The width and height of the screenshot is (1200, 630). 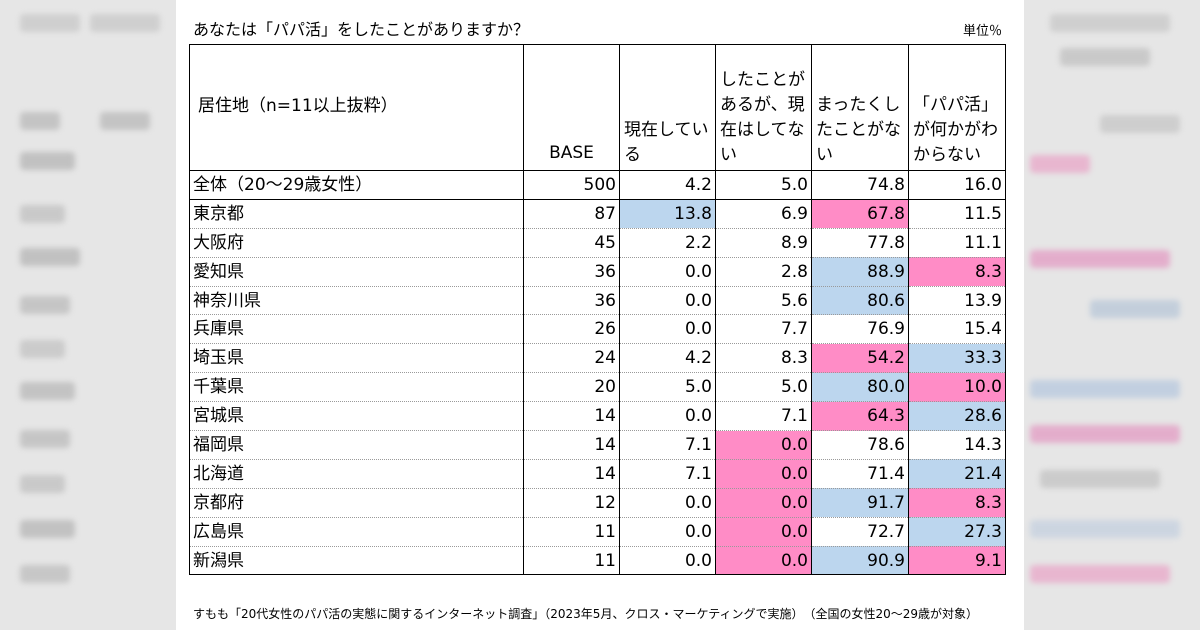 I want to click on row-never-value: 67.8, so click(x=860, y=214).